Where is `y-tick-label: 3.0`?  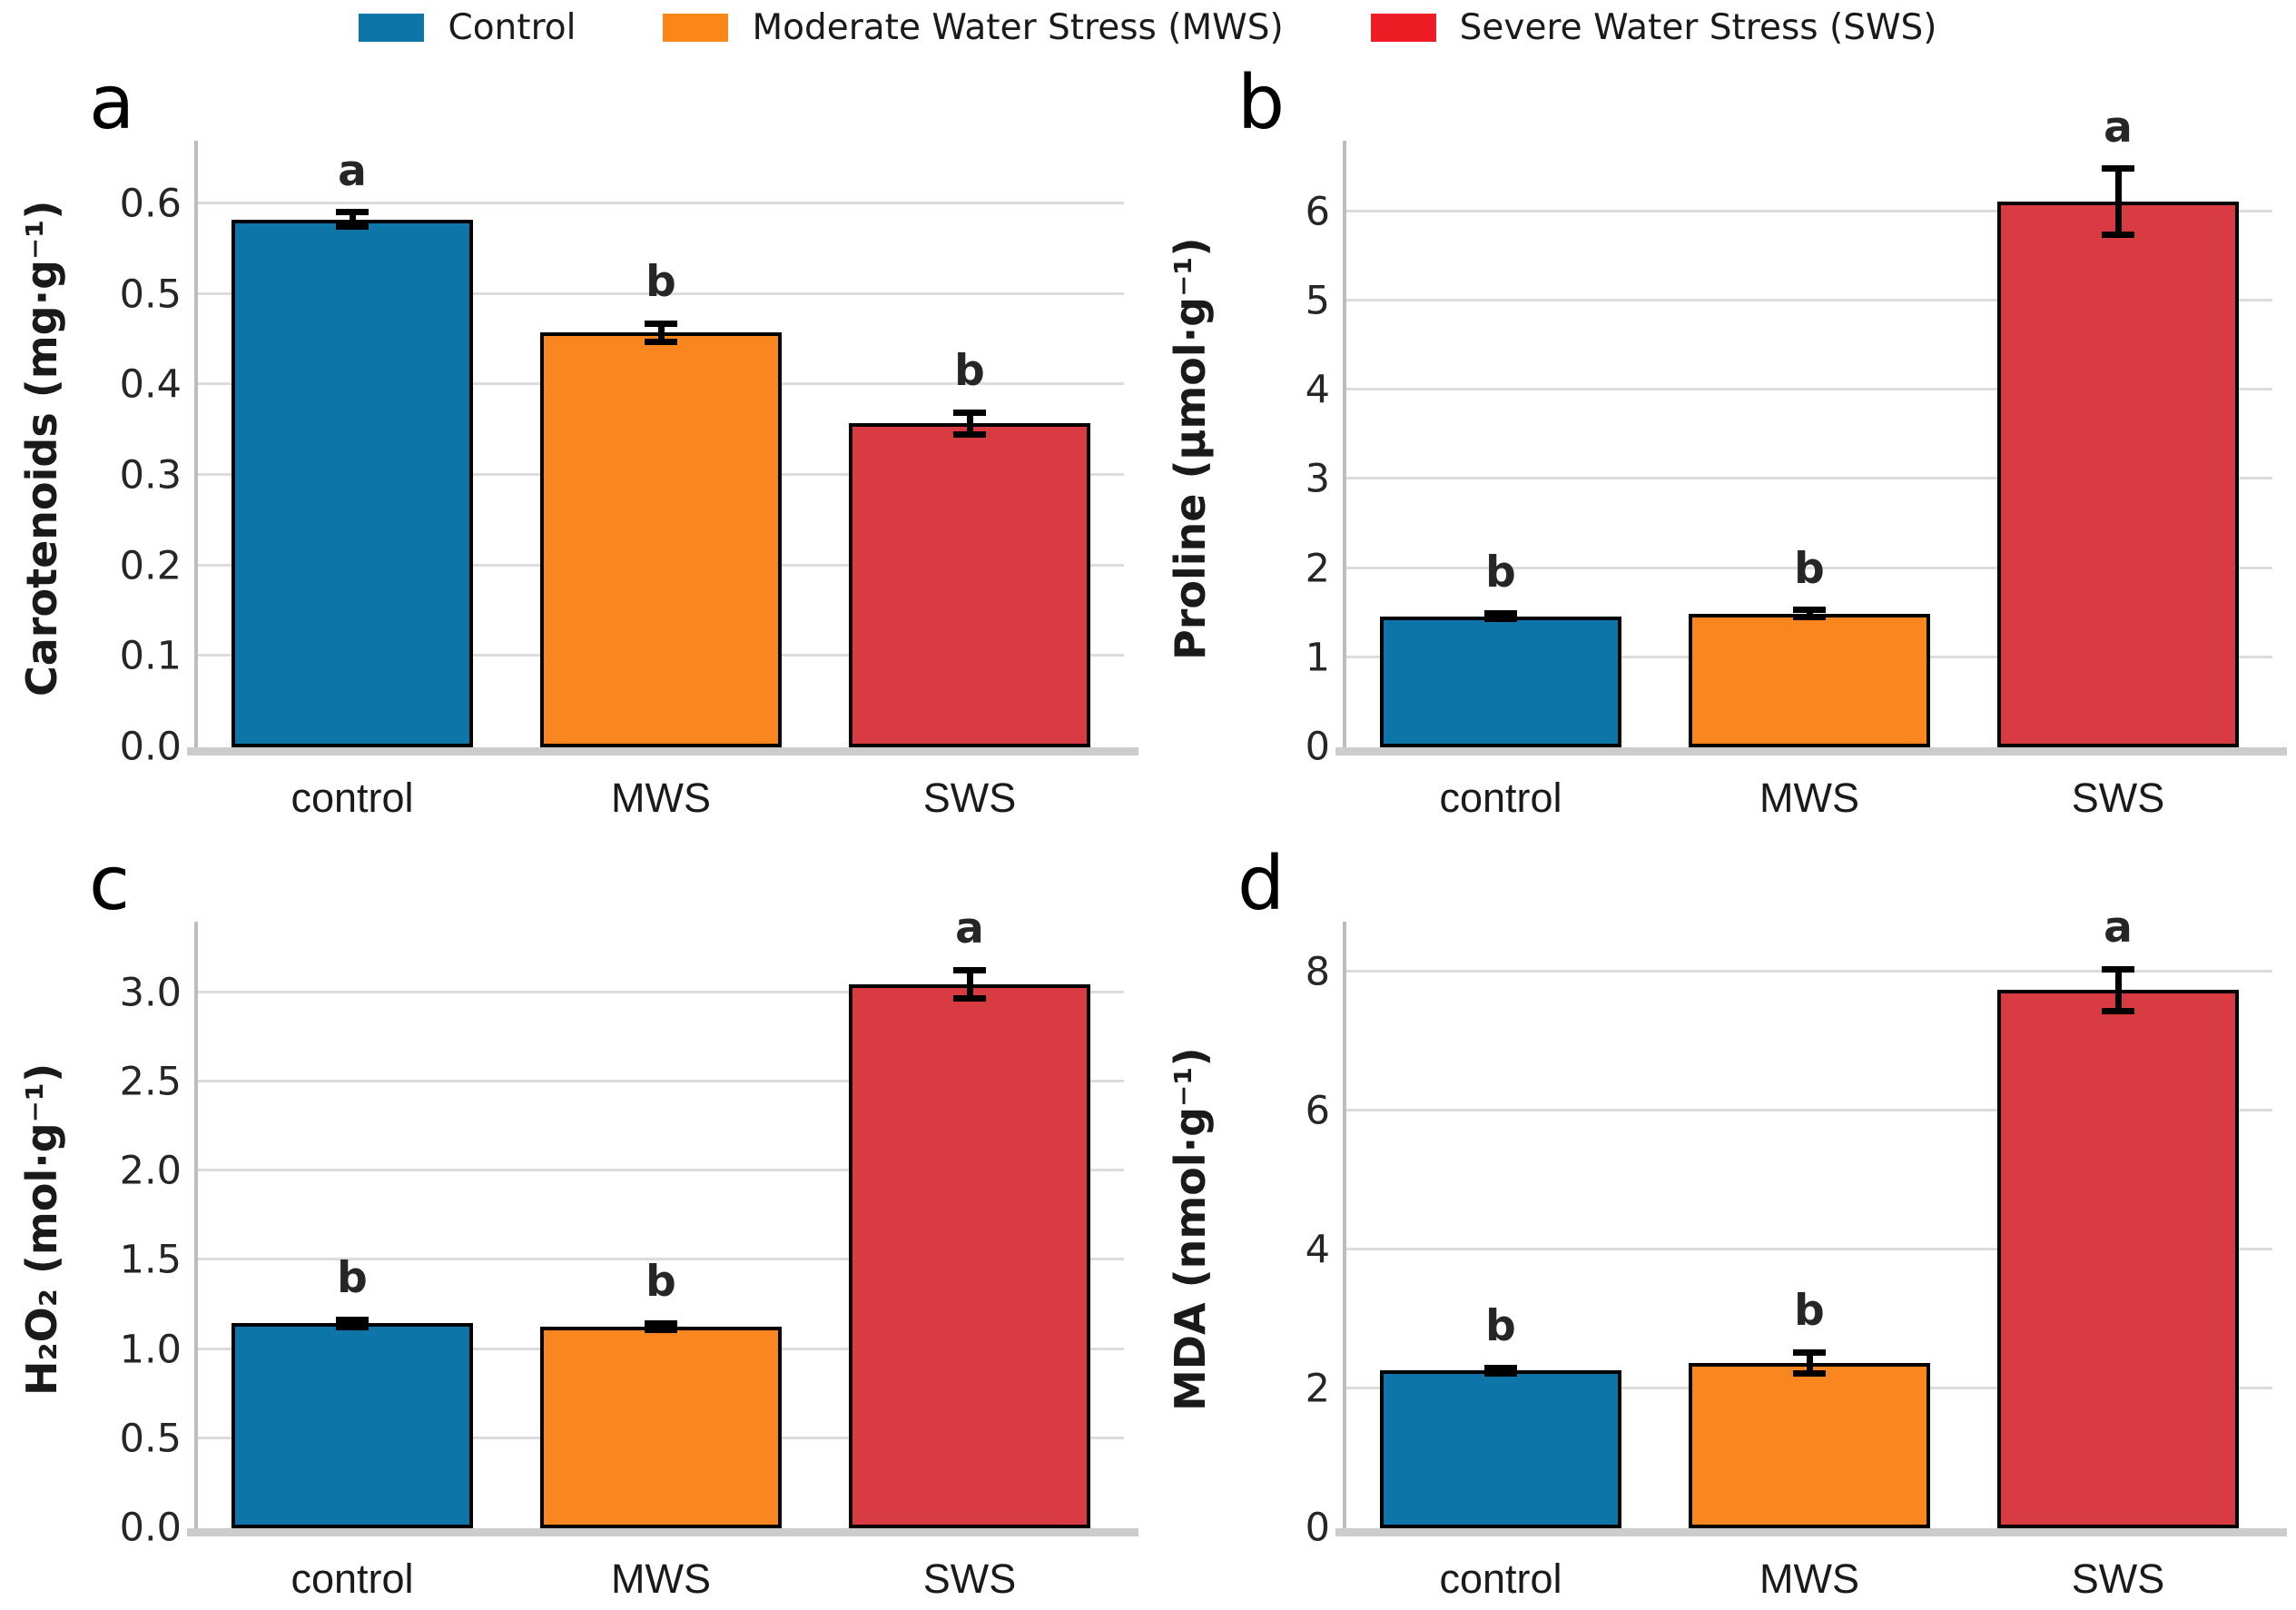
y-tick-label: 3.0 is located at coordinates (150, 993).